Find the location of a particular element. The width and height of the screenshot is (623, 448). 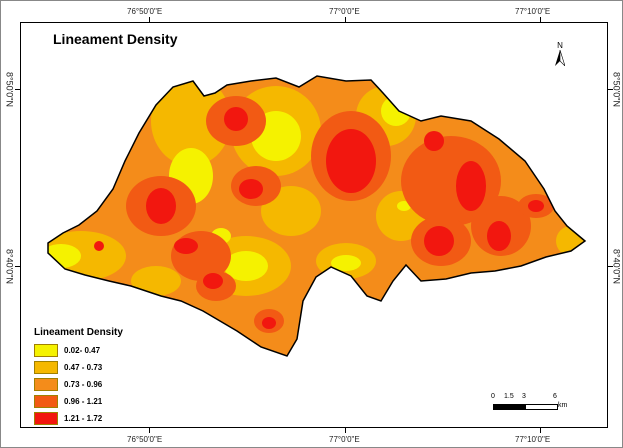

north-arrow: N is located at coordinates (560, 54).